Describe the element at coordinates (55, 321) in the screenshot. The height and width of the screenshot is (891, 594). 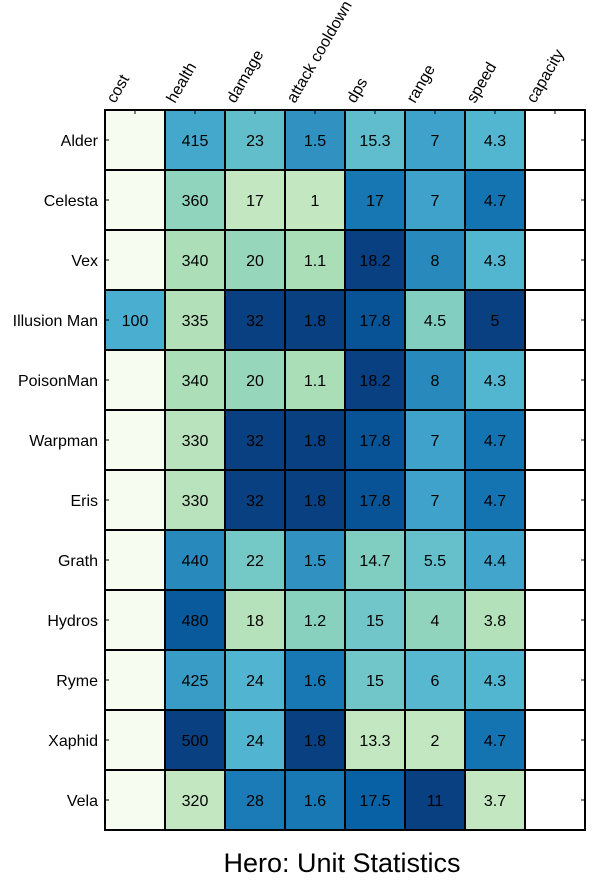
I see `row-label: Illusion Man` at that location.